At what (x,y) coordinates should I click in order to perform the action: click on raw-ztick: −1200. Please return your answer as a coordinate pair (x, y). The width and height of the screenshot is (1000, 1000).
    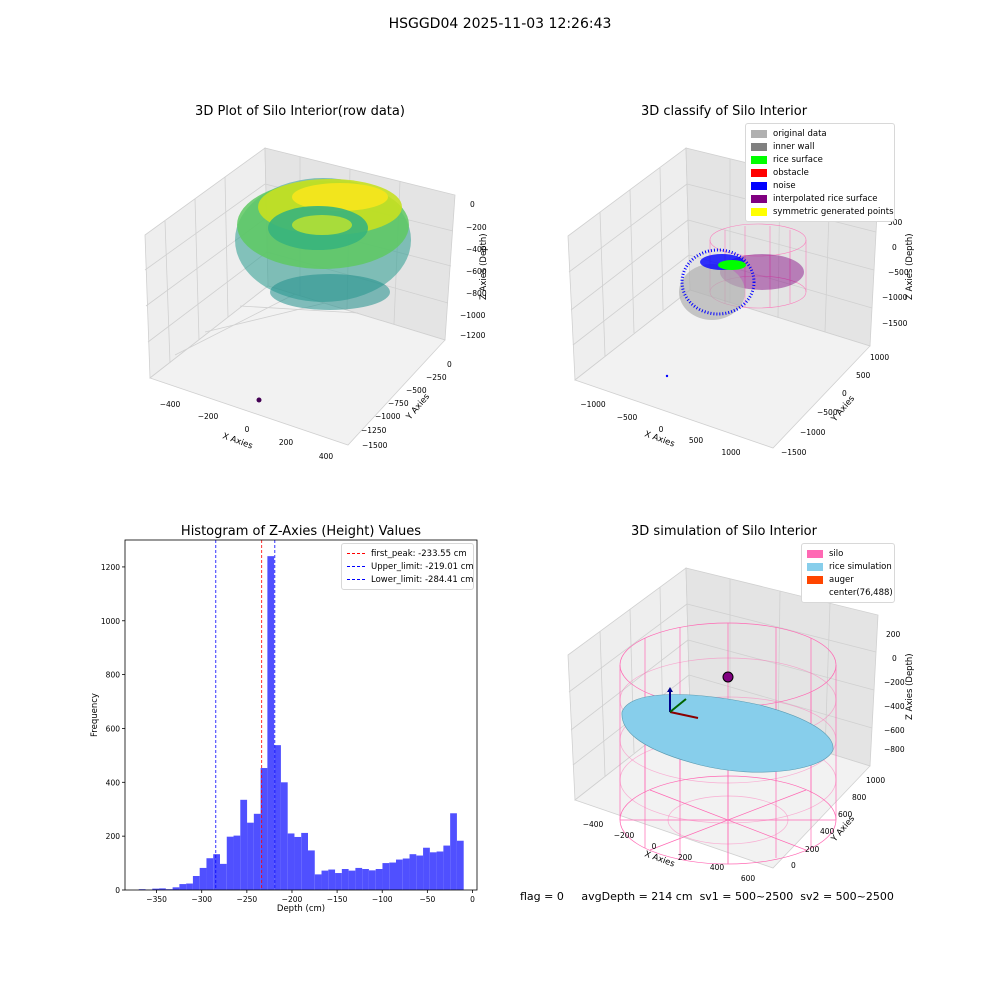
    Looking at the image, I should click on (473, 335).